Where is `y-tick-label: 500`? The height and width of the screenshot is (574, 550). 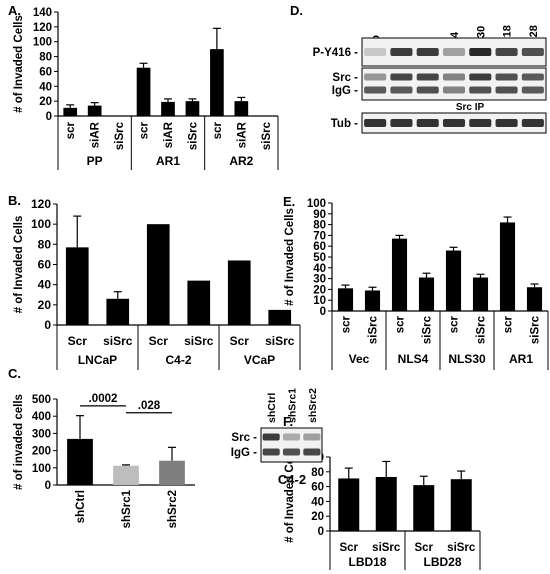
y-tick-label: 500 is located at coordinates (41, 400).